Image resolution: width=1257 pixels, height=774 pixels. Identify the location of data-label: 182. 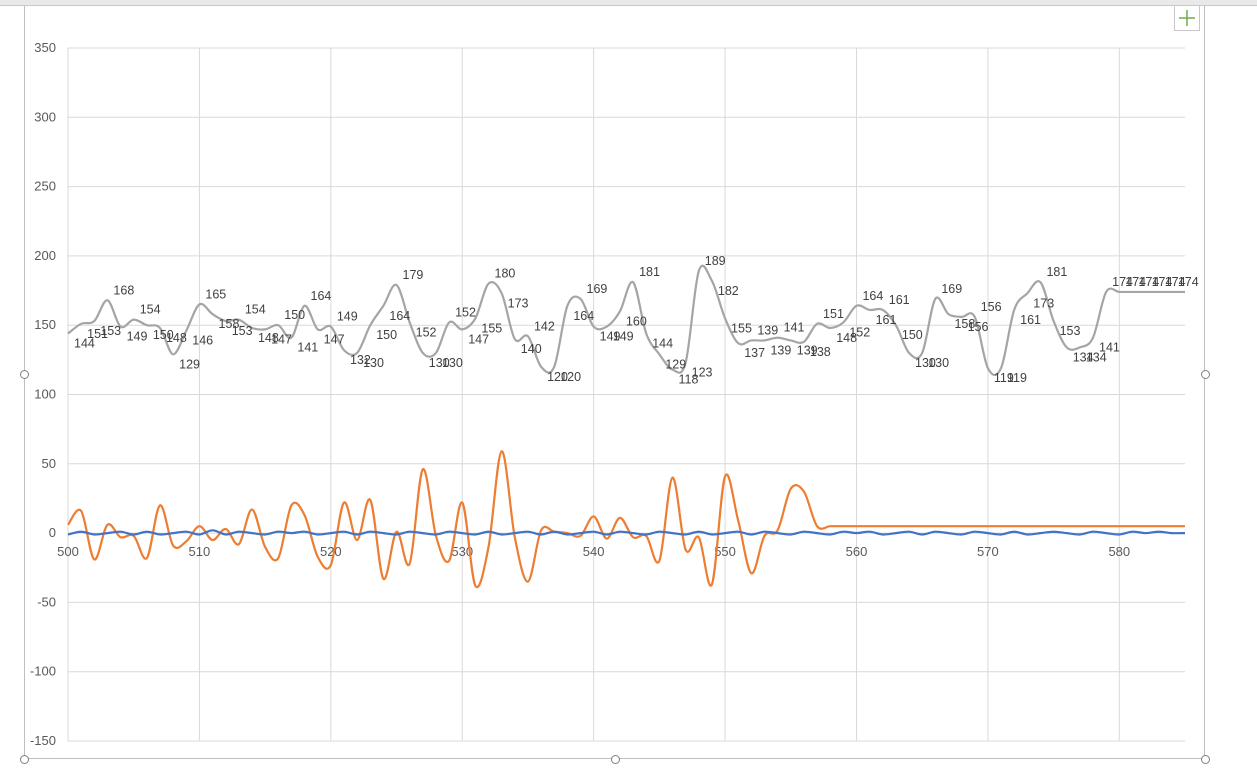
(728, 291).